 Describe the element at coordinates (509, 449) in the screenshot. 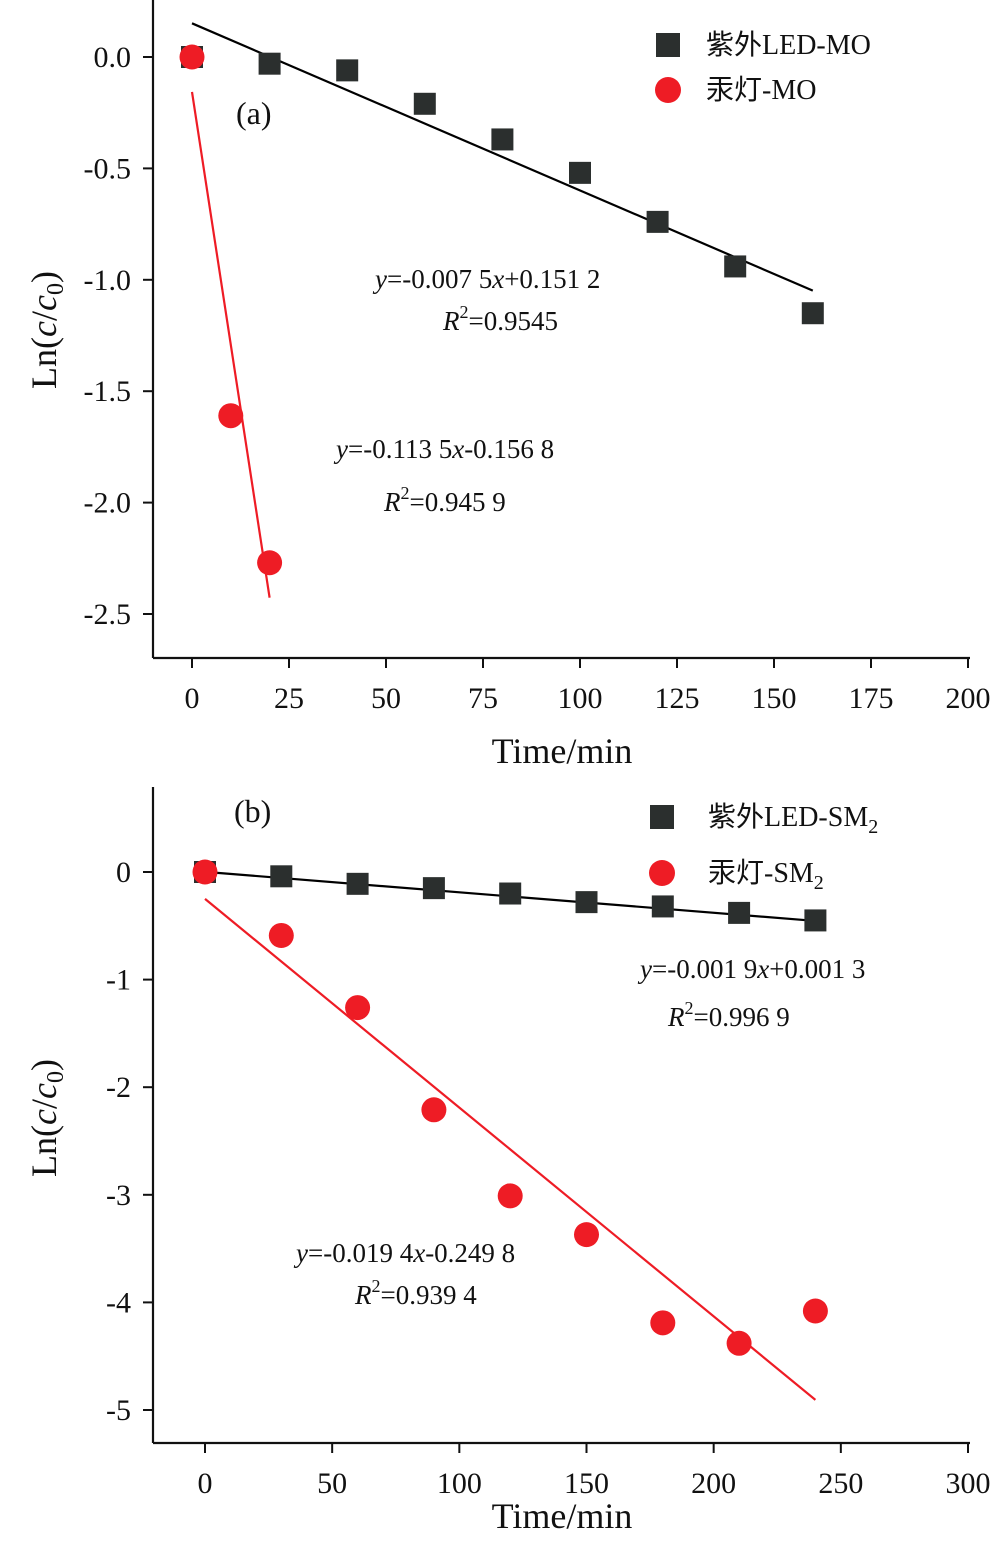

I see `fit-equation-part: -0.156 8` at that location.